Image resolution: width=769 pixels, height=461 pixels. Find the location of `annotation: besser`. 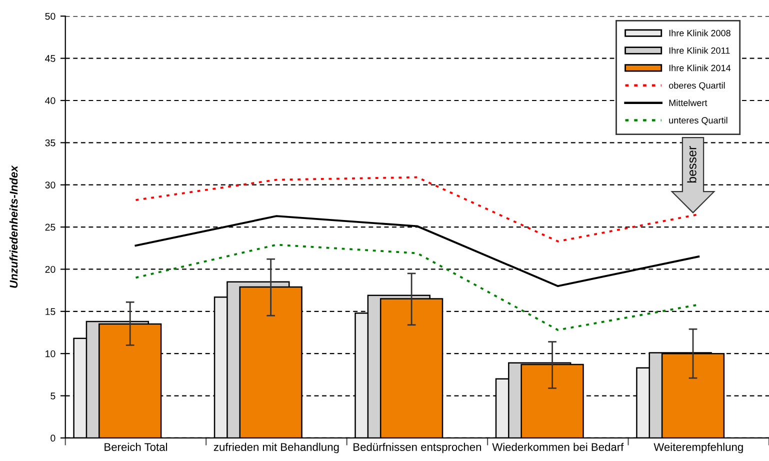

annotation: besser is located at coordinates (691, 164).